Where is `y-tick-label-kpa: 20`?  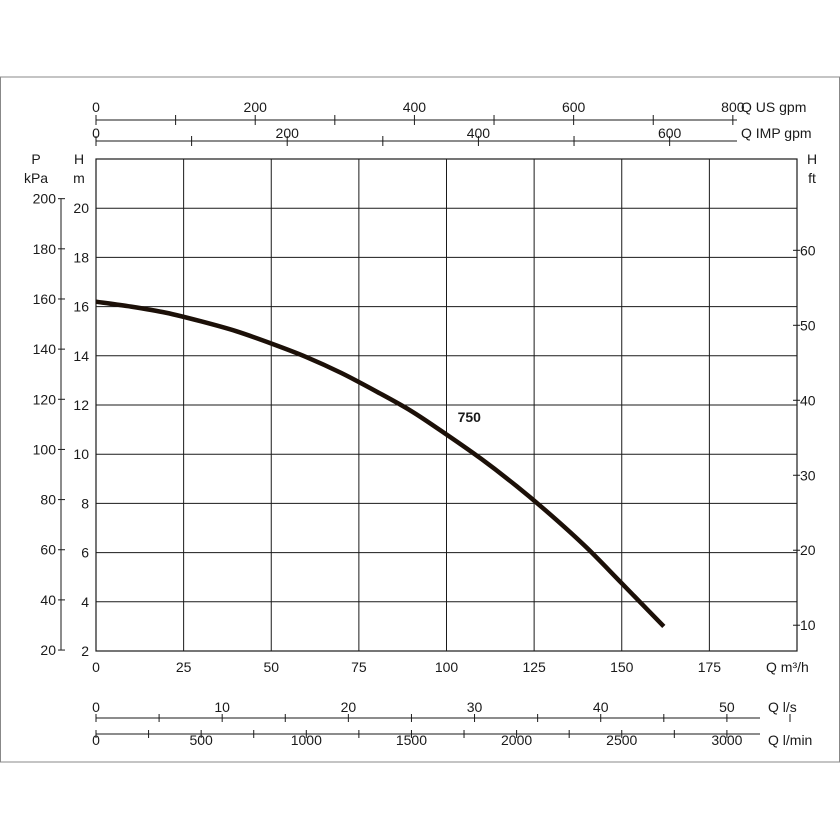 y-tick-label-kpa: 20 is located at coordinates (48, 650).